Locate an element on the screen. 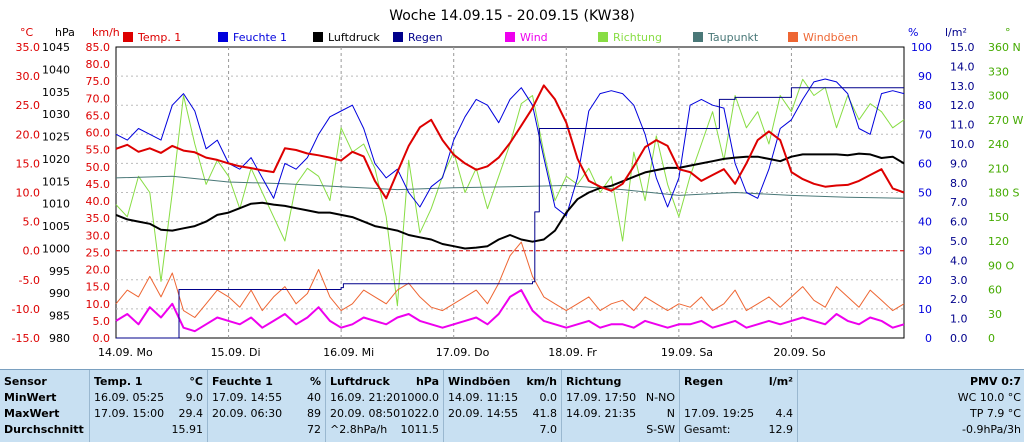  x-tick-label: 19.09. Sa is located at coordinates (687, 352).